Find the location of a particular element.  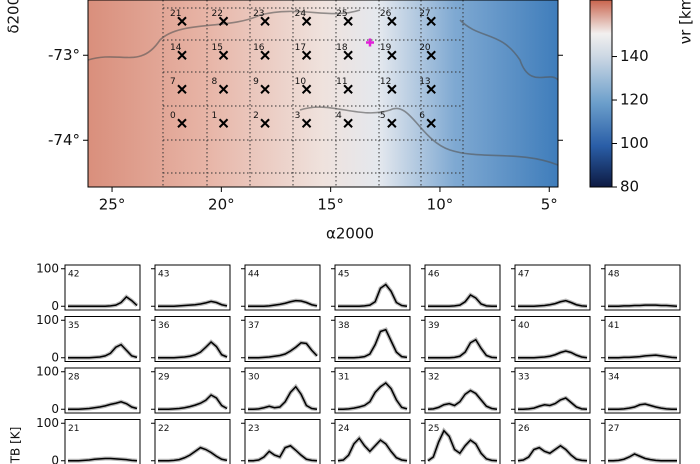

colorbar-tick-label: 100 is located at coordinates (634, 143).